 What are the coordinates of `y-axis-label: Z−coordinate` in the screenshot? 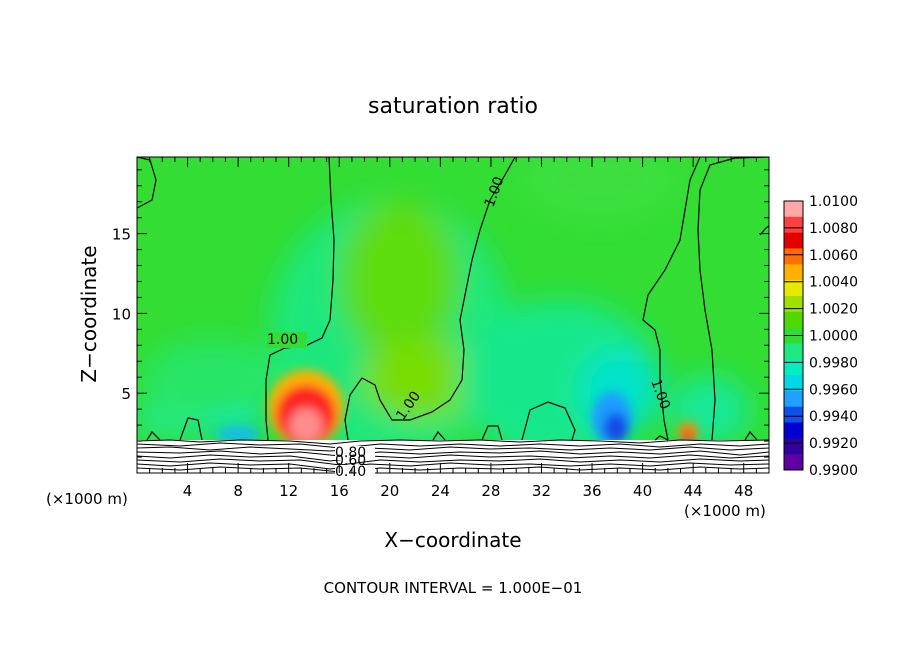 It's located at (89, 313).